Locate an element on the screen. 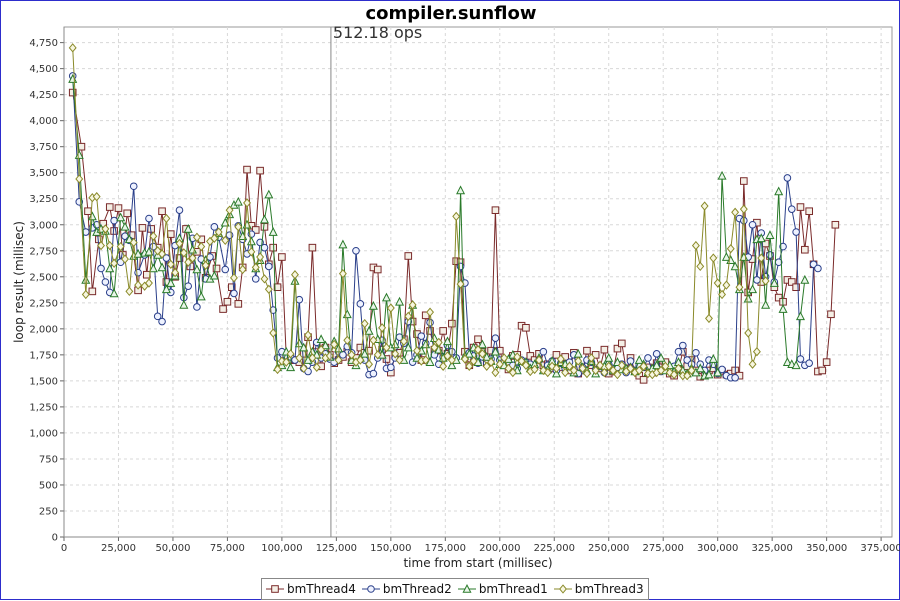 The height and width of the screenshot is (601, 900). y-tick-label: 4,750 is located at coordinates (43, 43).